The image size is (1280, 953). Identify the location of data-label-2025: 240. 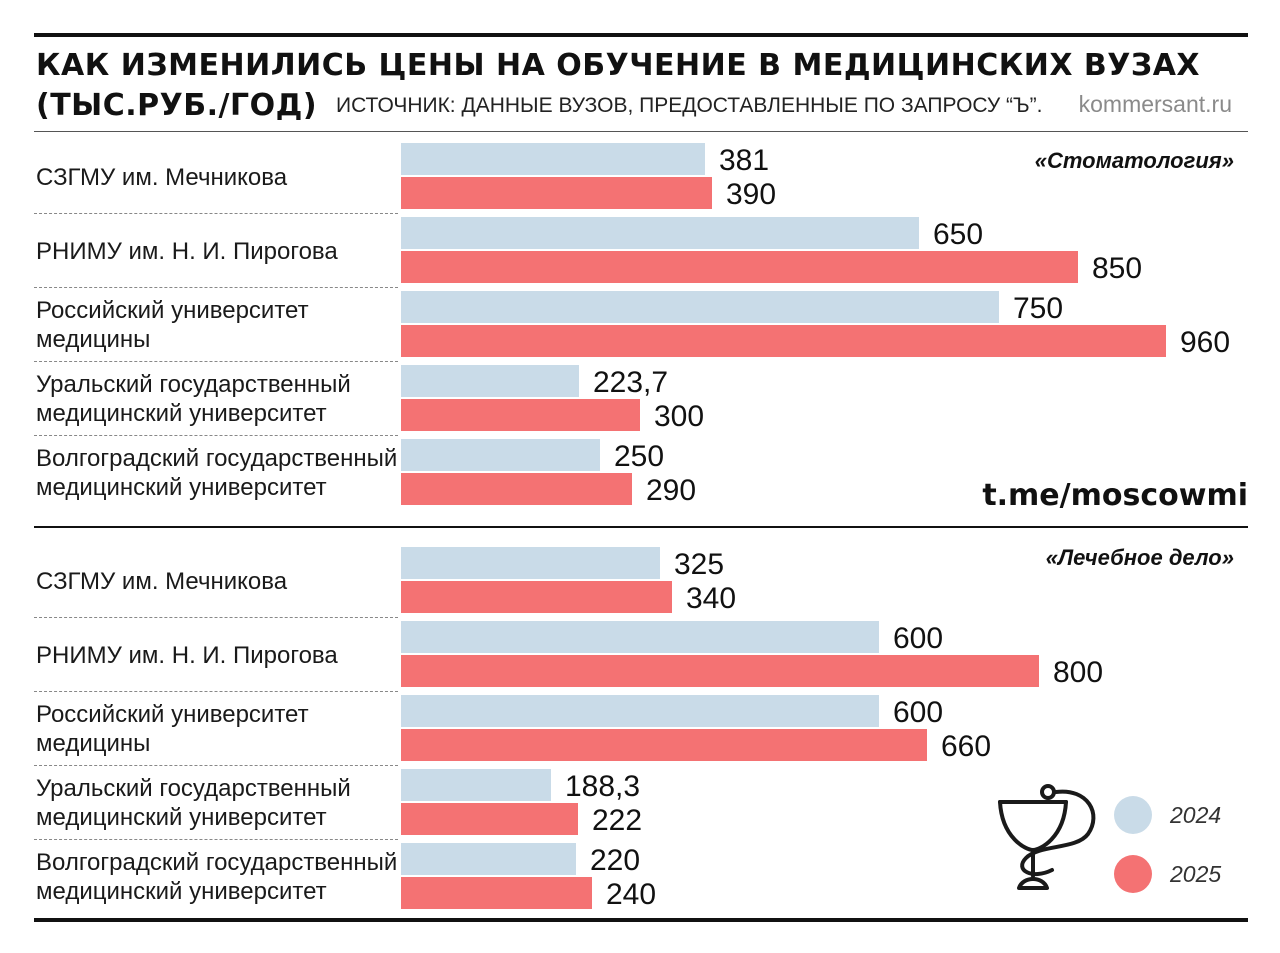
(631, 894).